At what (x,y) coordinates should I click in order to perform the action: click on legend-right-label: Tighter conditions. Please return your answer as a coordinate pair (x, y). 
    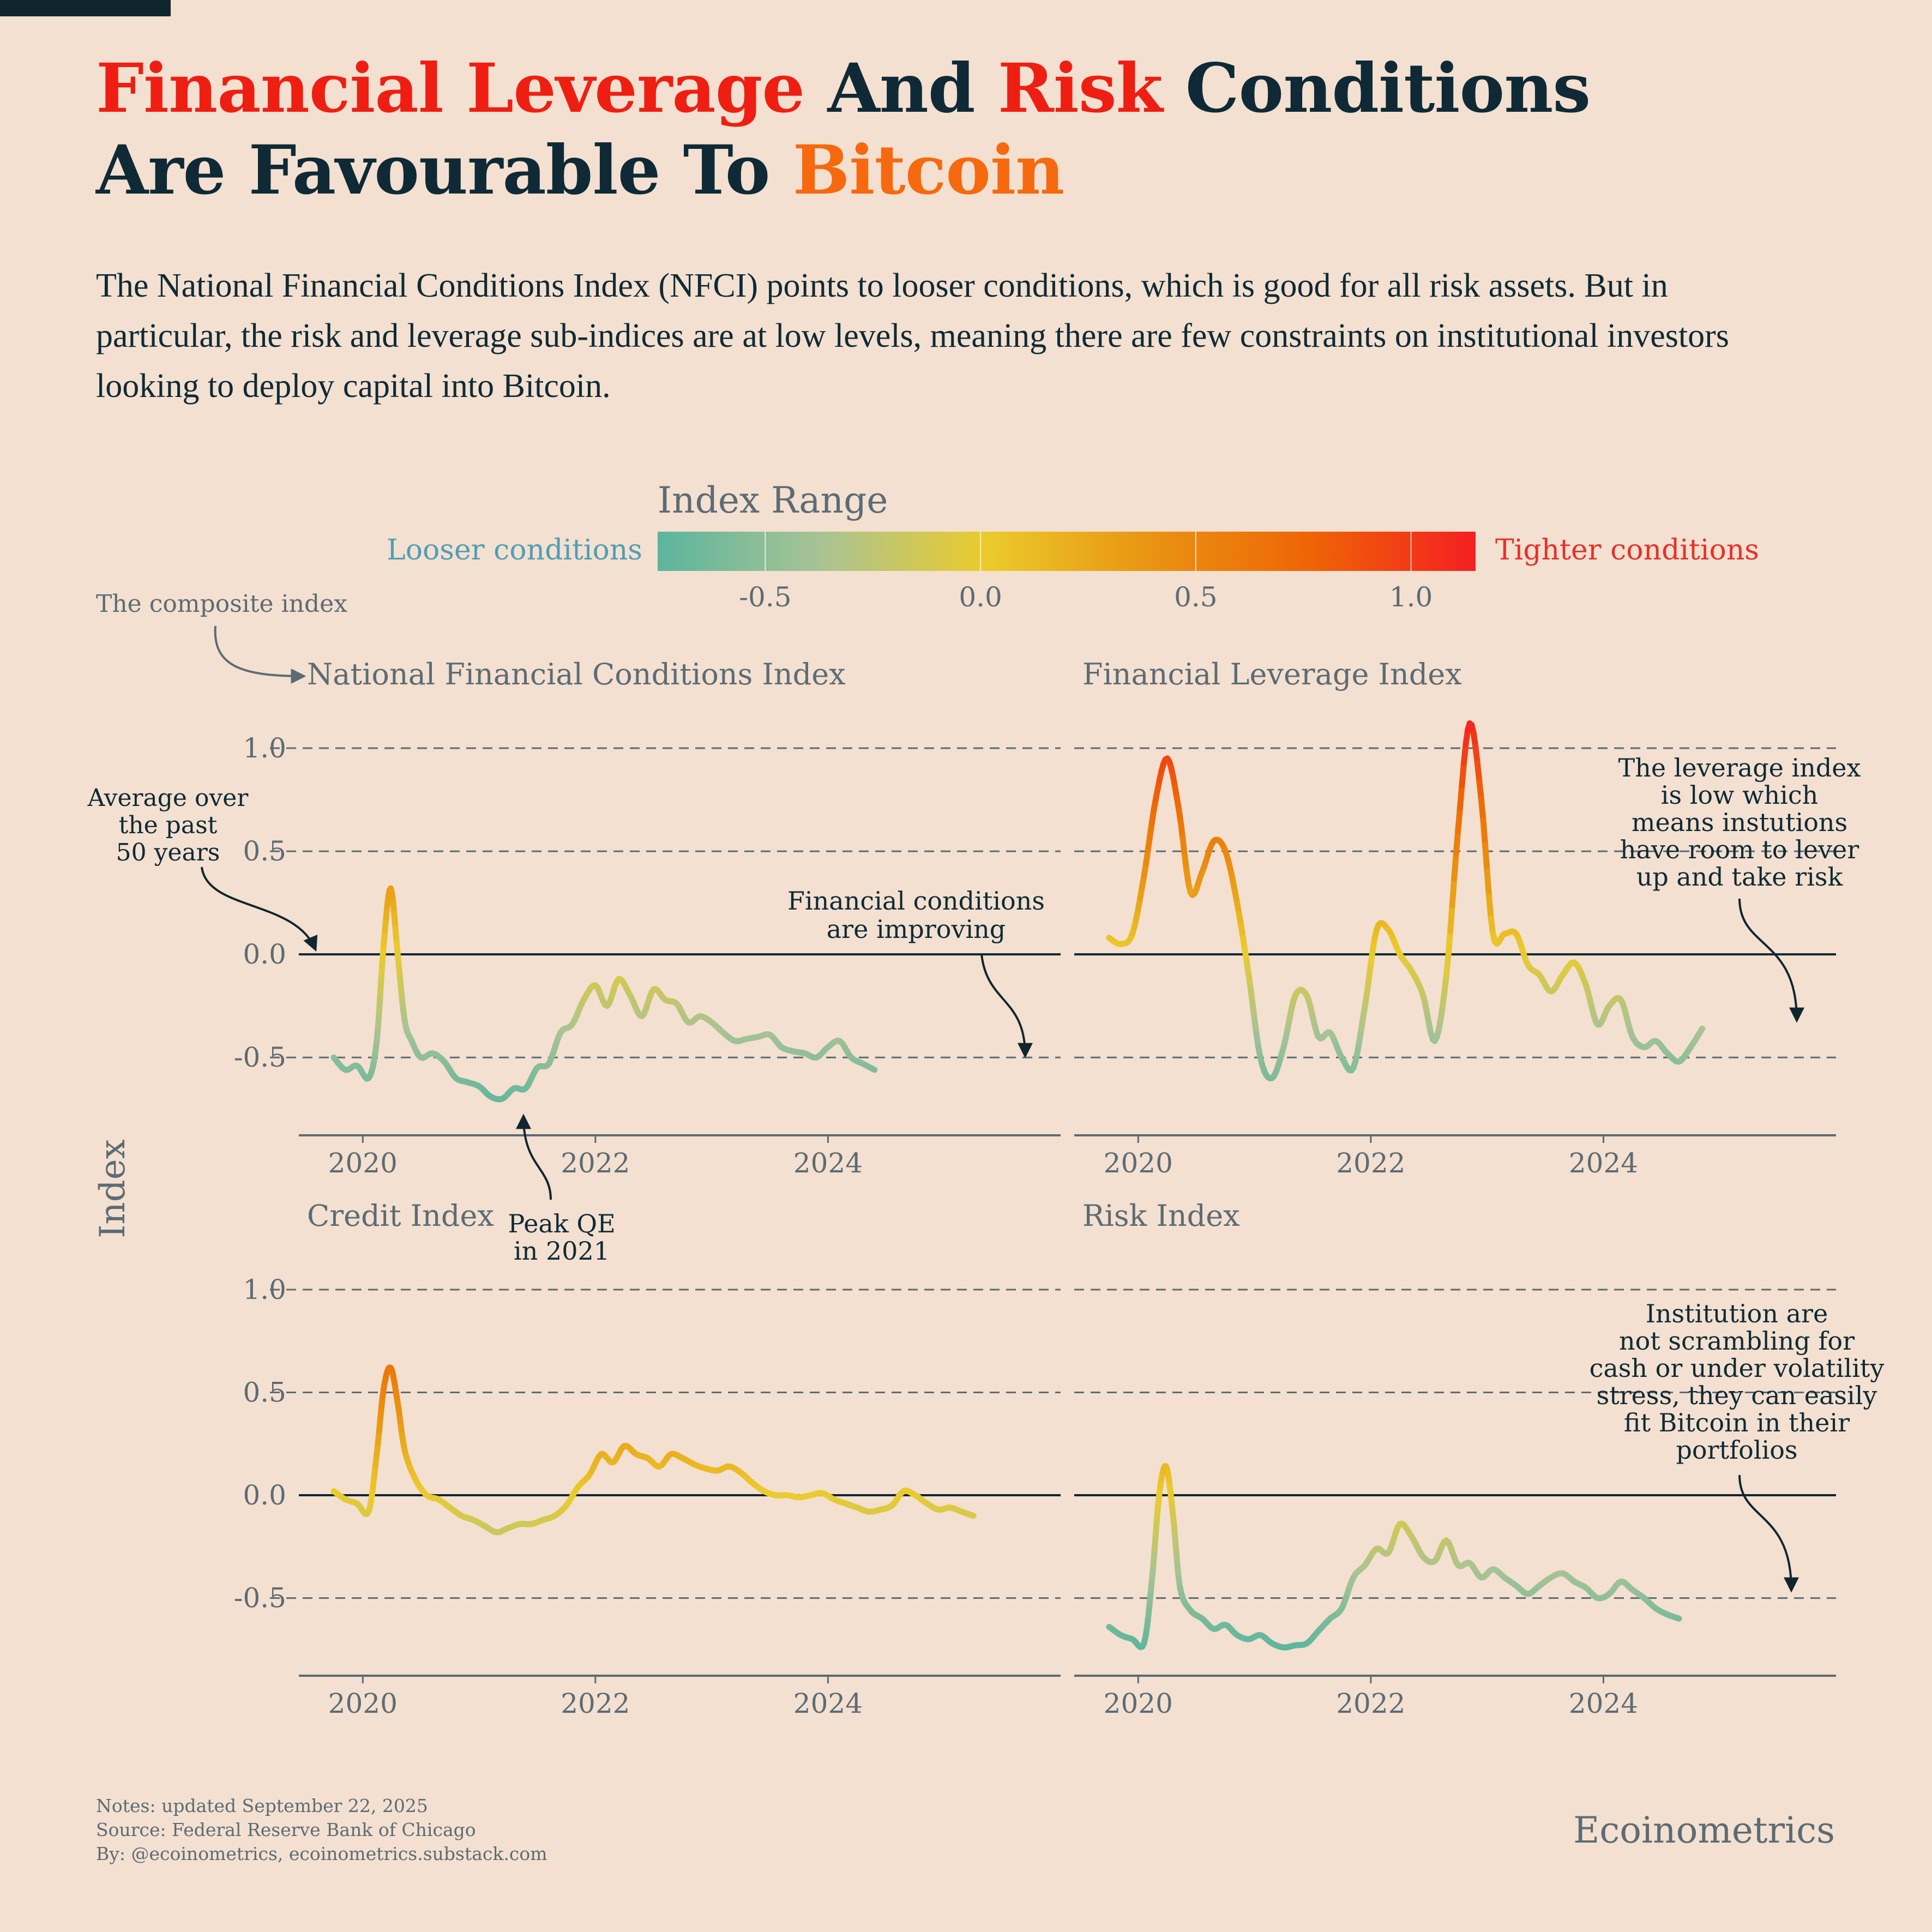
    Looking at the image, I should click on (1627, 550).